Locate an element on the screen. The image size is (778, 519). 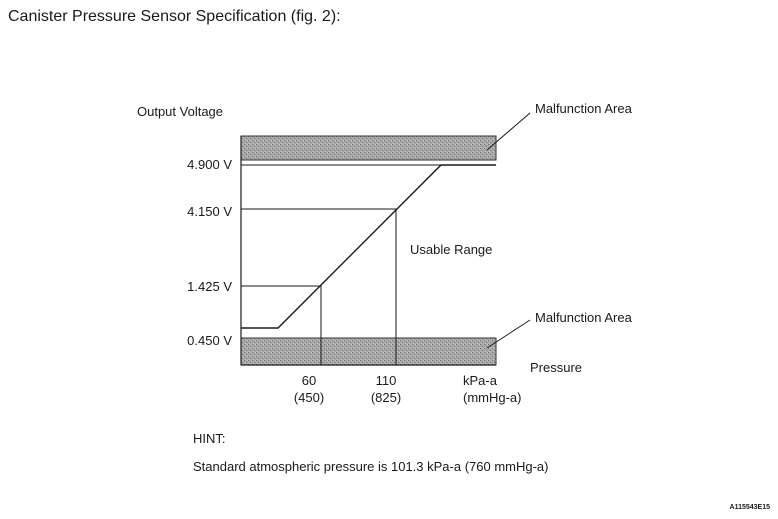
x-tick-sub: (mmHg-a) is located at coordinates (492, 397).